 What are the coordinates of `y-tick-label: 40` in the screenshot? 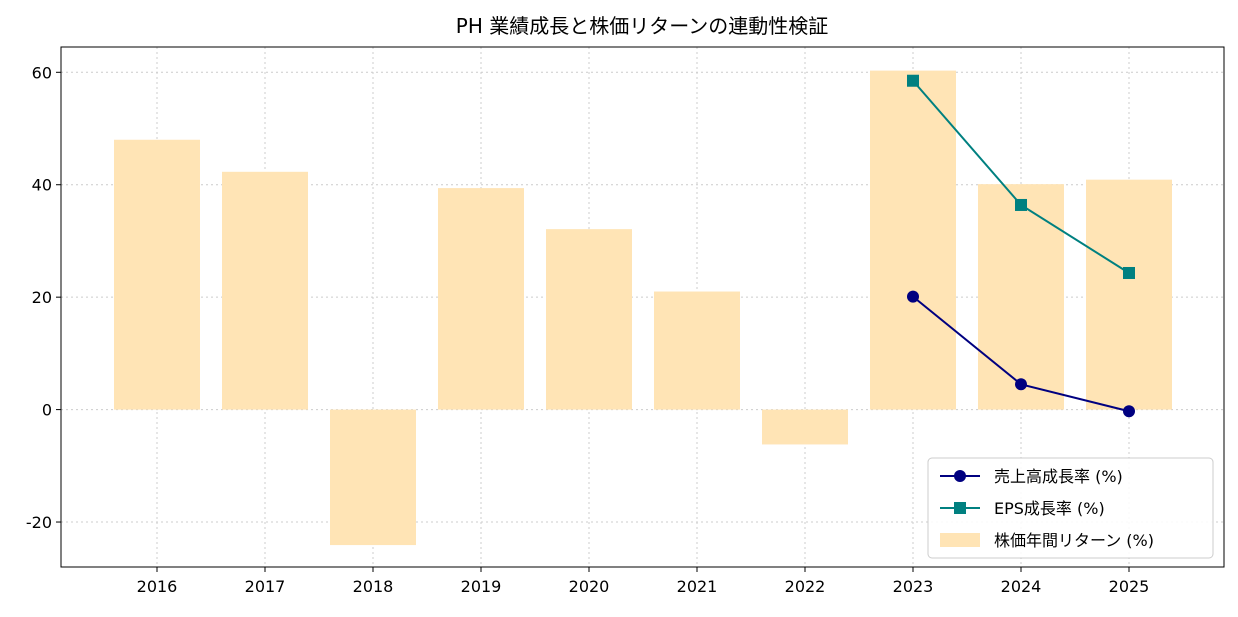 It's located at (42, 185).